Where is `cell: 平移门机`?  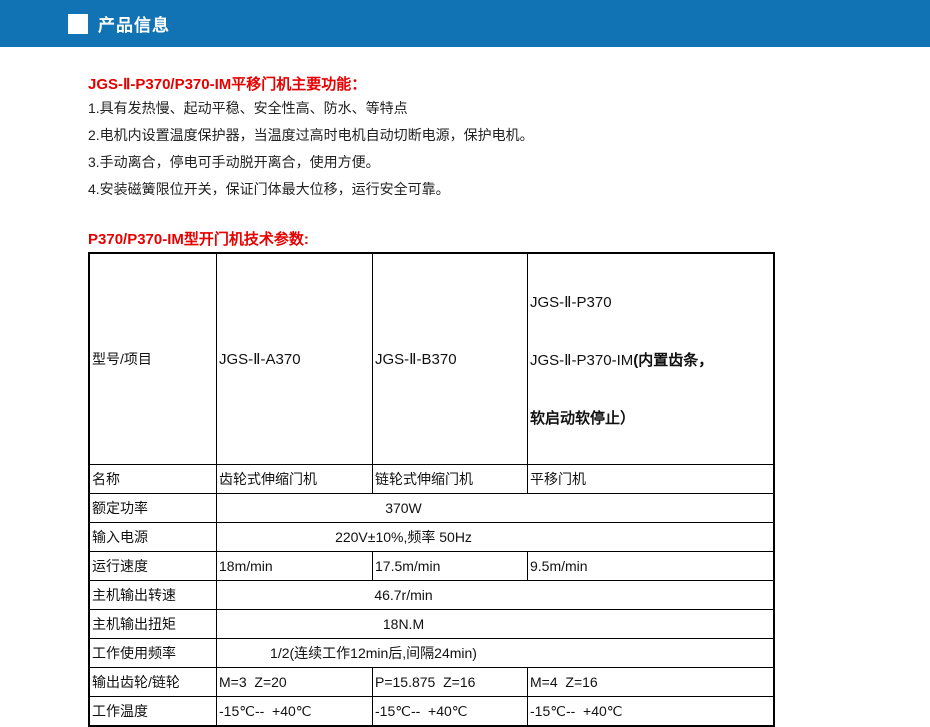 cell: 平移门机 is located at coordinates (651, 479).